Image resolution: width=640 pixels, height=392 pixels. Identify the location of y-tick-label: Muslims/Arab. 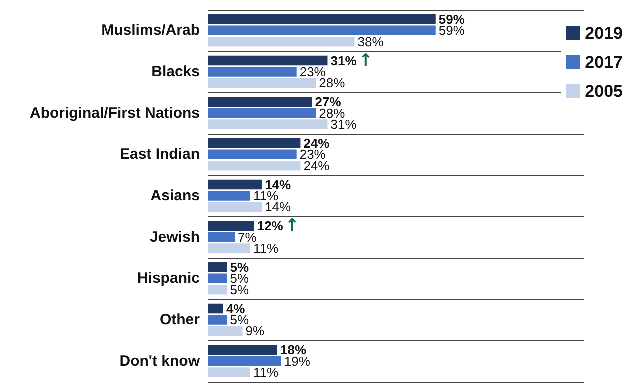
(151, 31).